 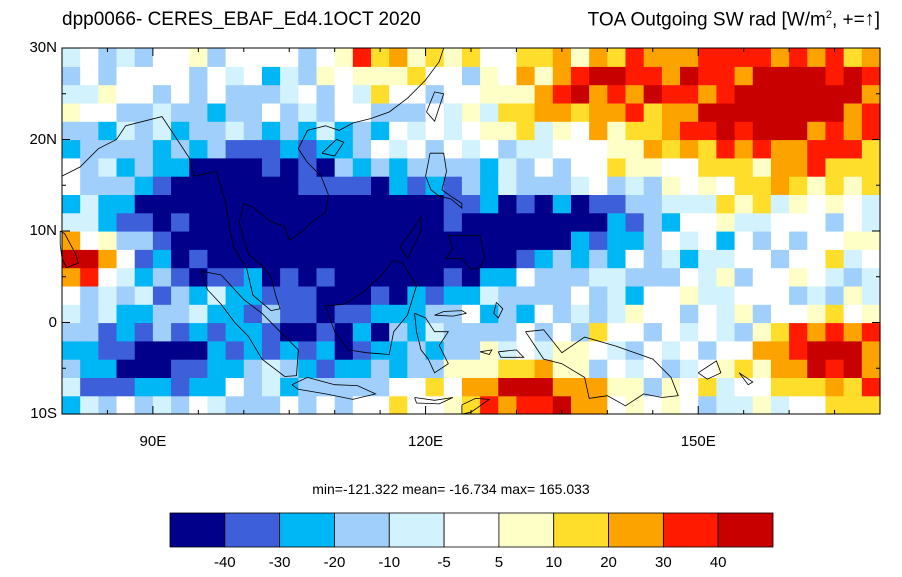 I want to click on colorbar-label: -40, so click(x=224, y=562).